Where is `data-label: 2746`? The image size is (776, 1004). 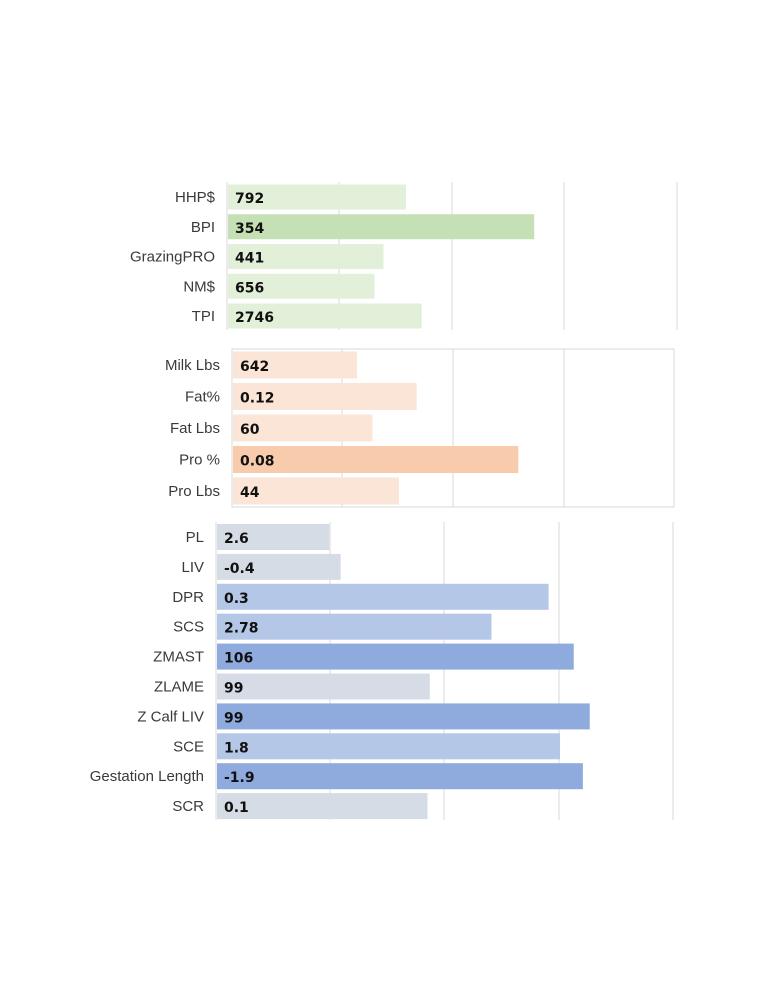 data-label: 2746 is located at coordinates (254, 318).